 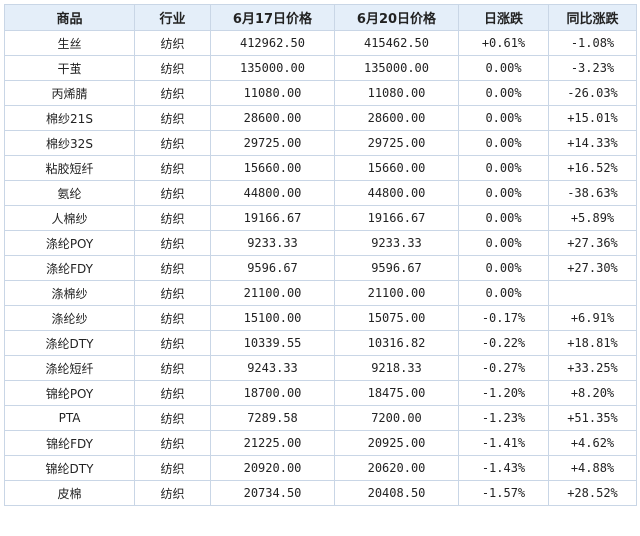 What do you see at coordinates (592, 218) in the screenshot?
I see `yoy-change-cell: +5.89%` at bounding box center [592, 218].